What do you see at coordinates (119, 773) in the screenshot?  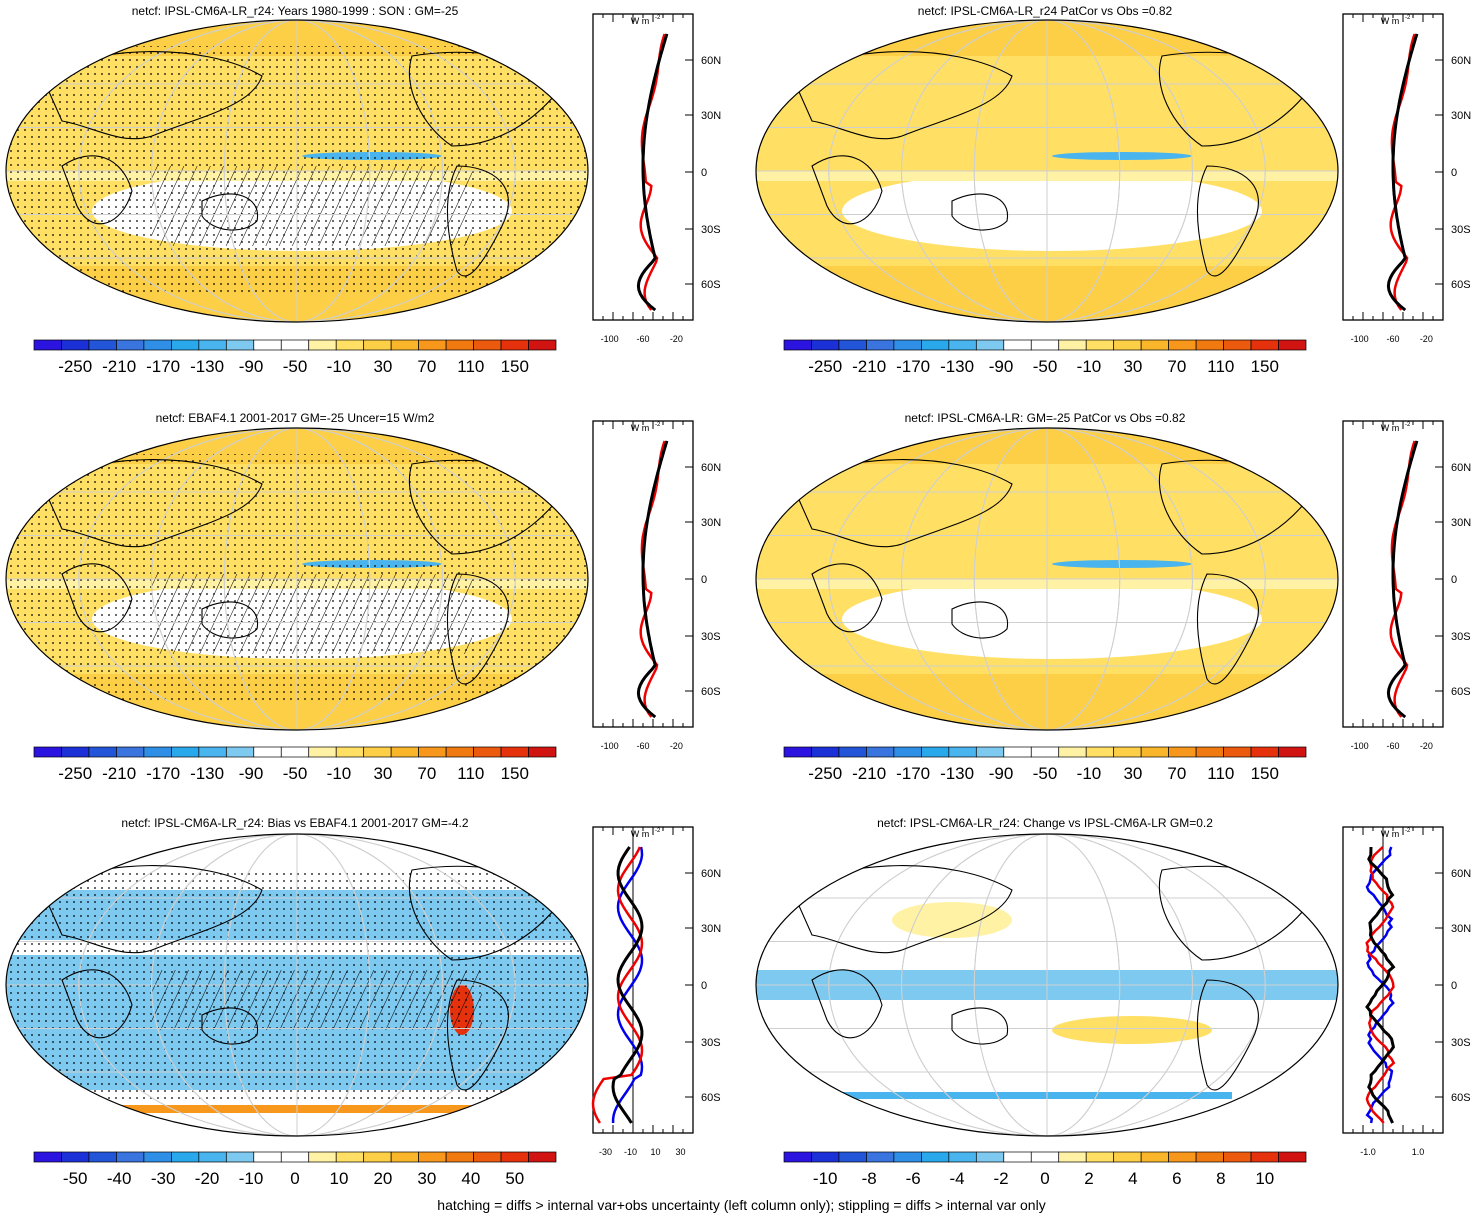 I see `colorbar-tick-label: -210` at bounding box center [119, 773].